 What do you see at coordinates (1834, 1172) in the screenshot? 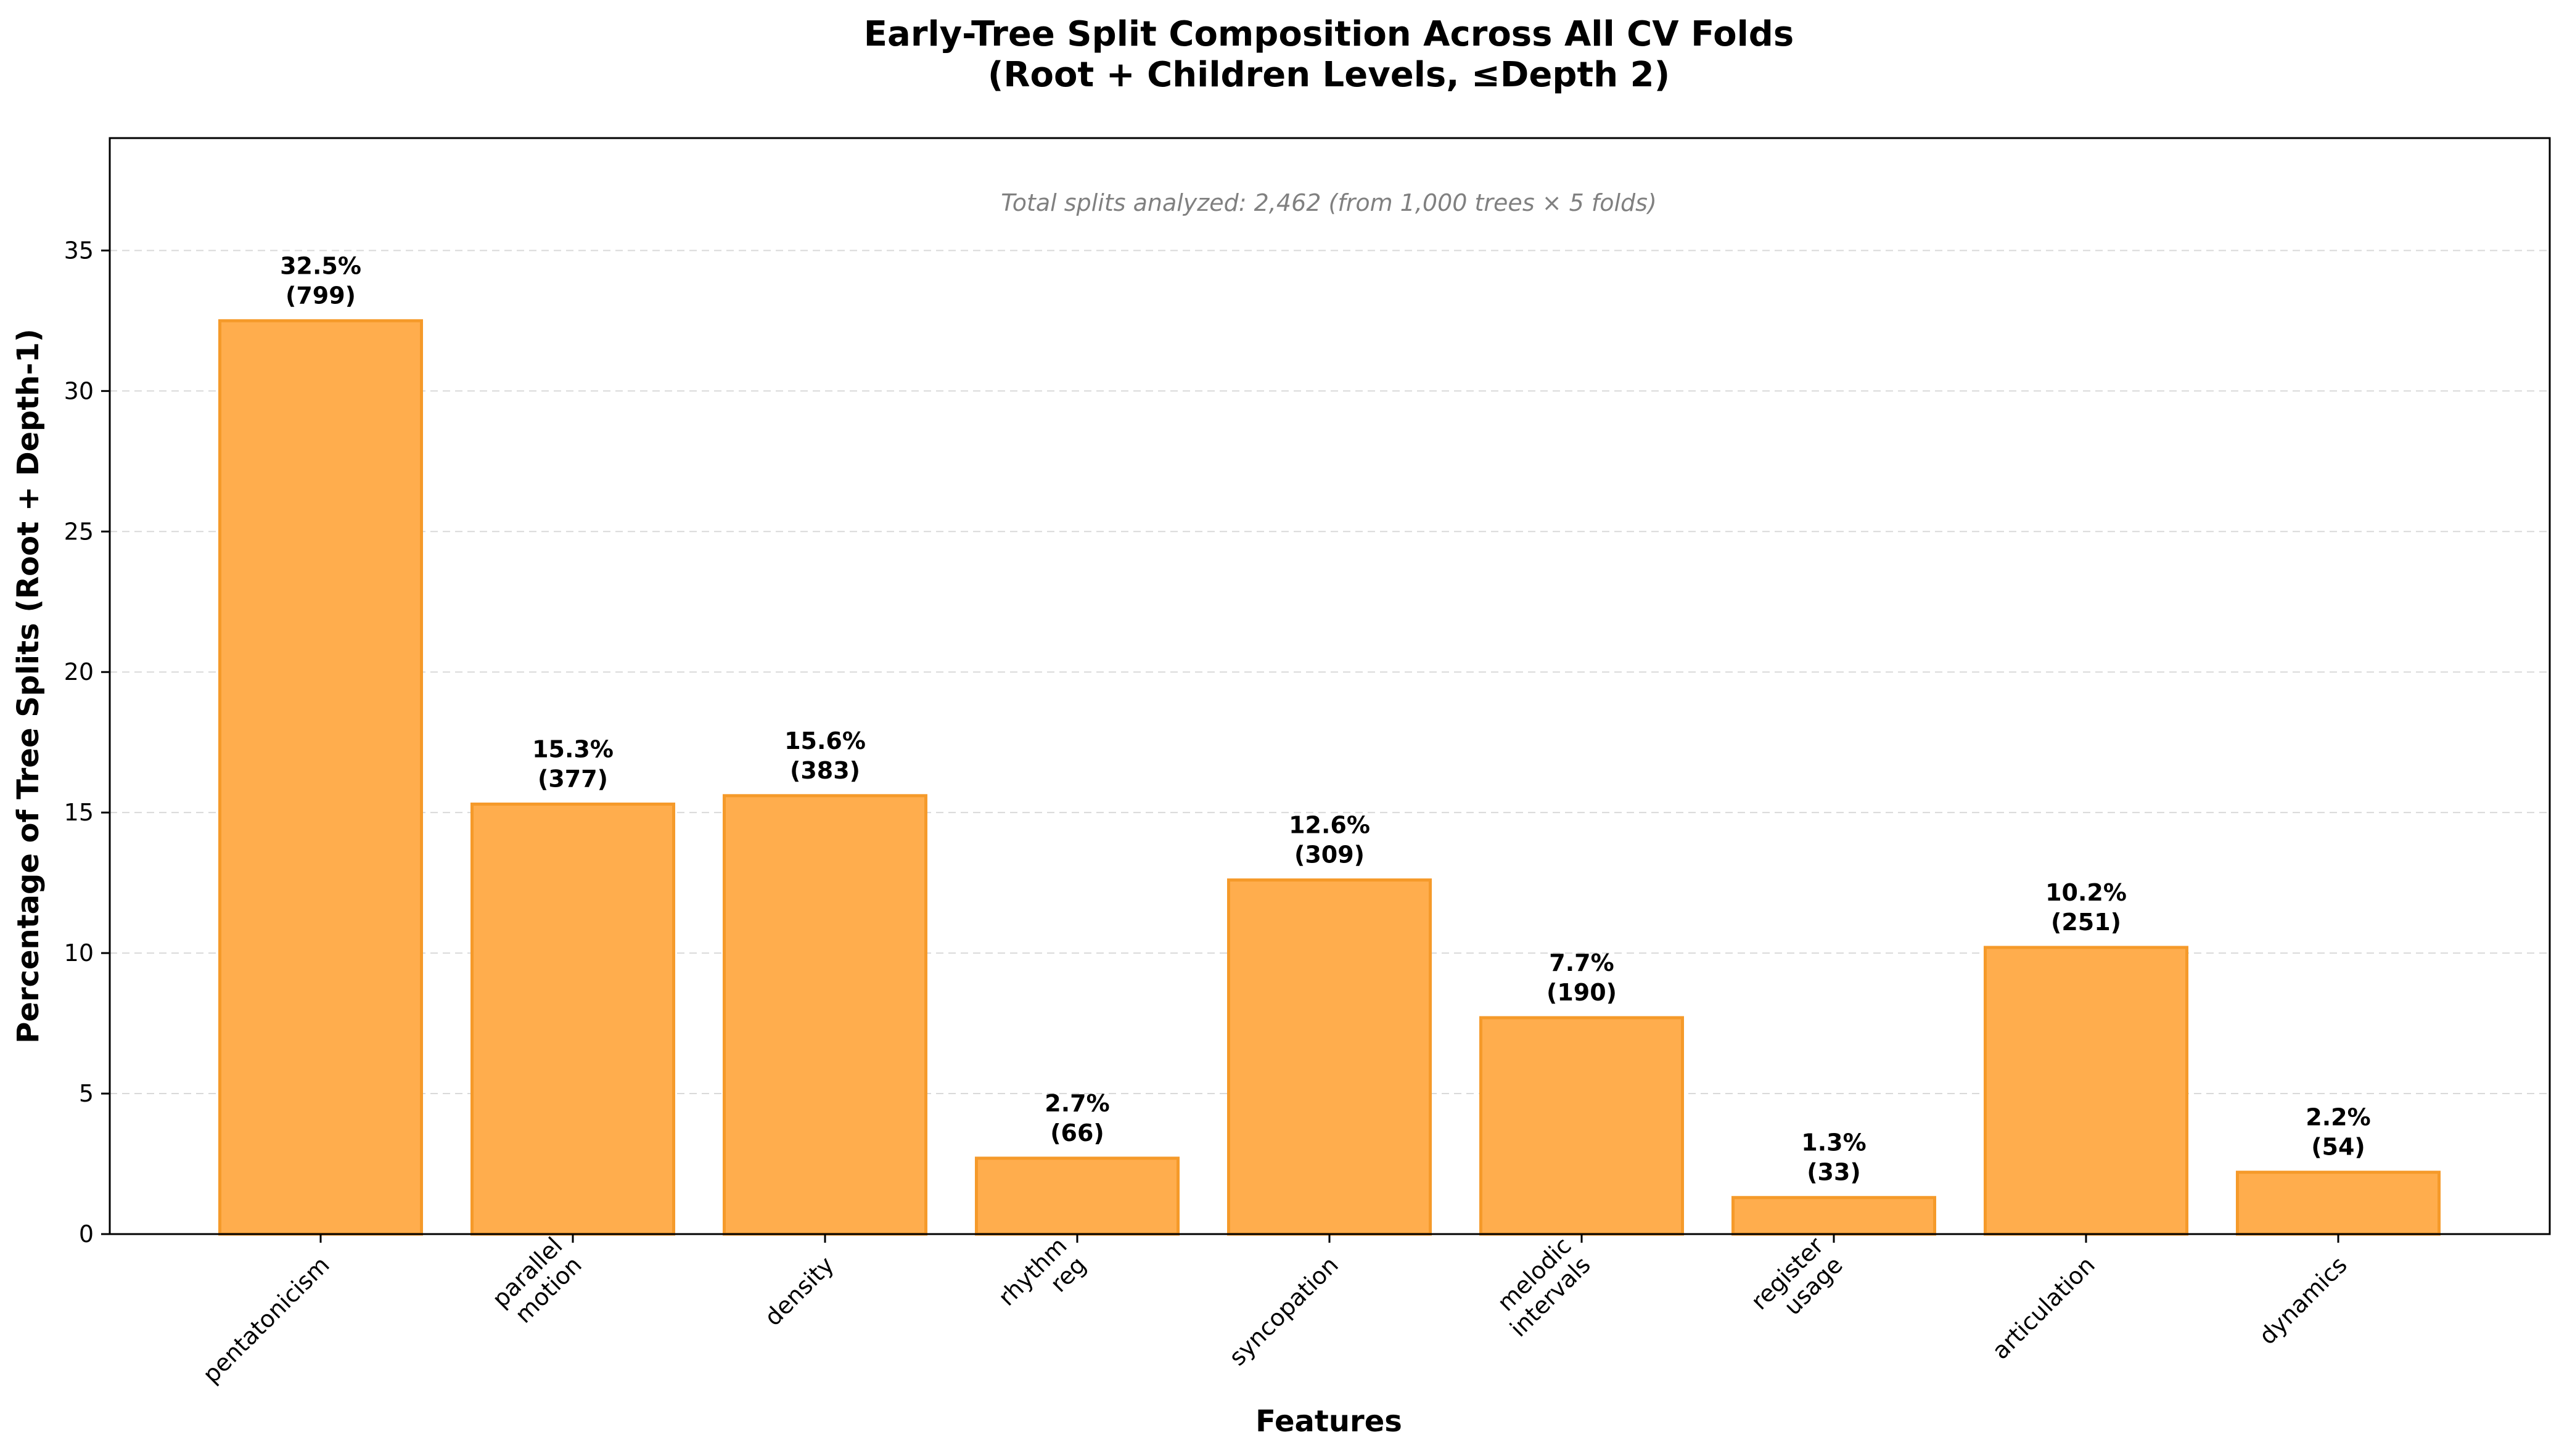
I see `bar-count-label: (33)` at bounding box center [1834, 1172].